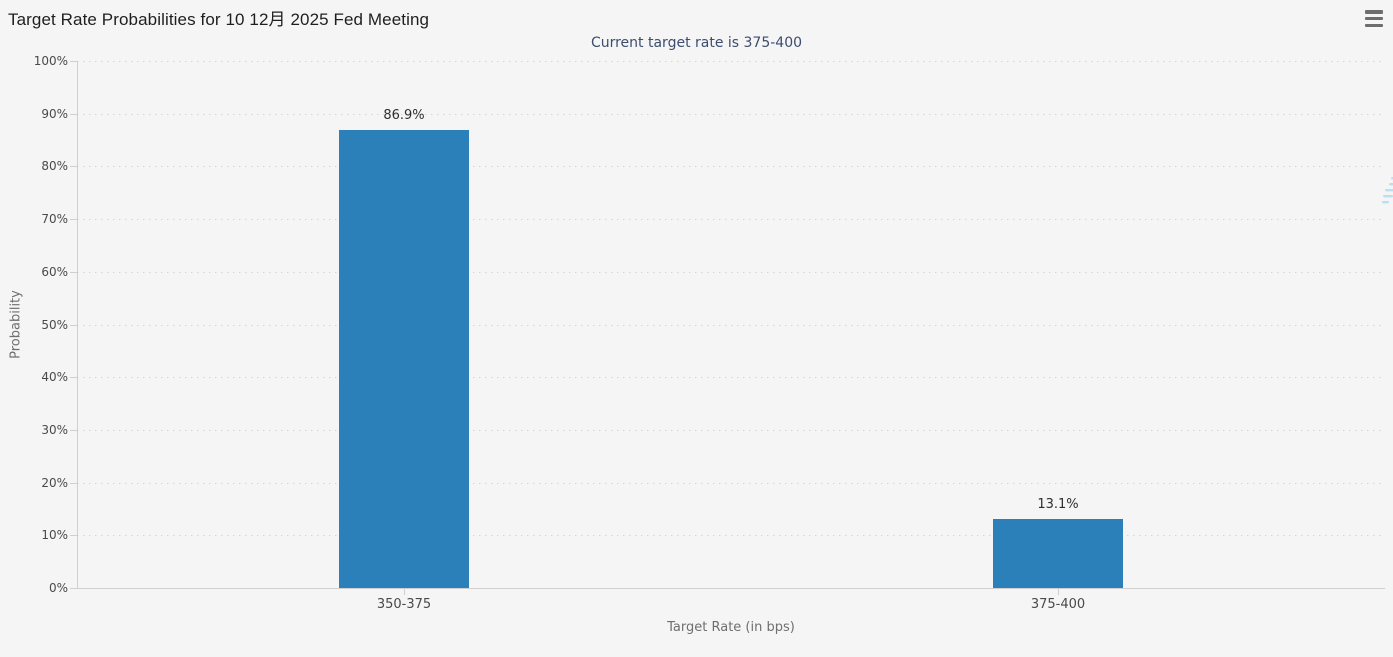 Image resolution: width=1393 pixels, height=657 pixels. Describe the element at coordinates (1385, 168) in the screenshot. I see `watermark-q-icon: Q` at that location.